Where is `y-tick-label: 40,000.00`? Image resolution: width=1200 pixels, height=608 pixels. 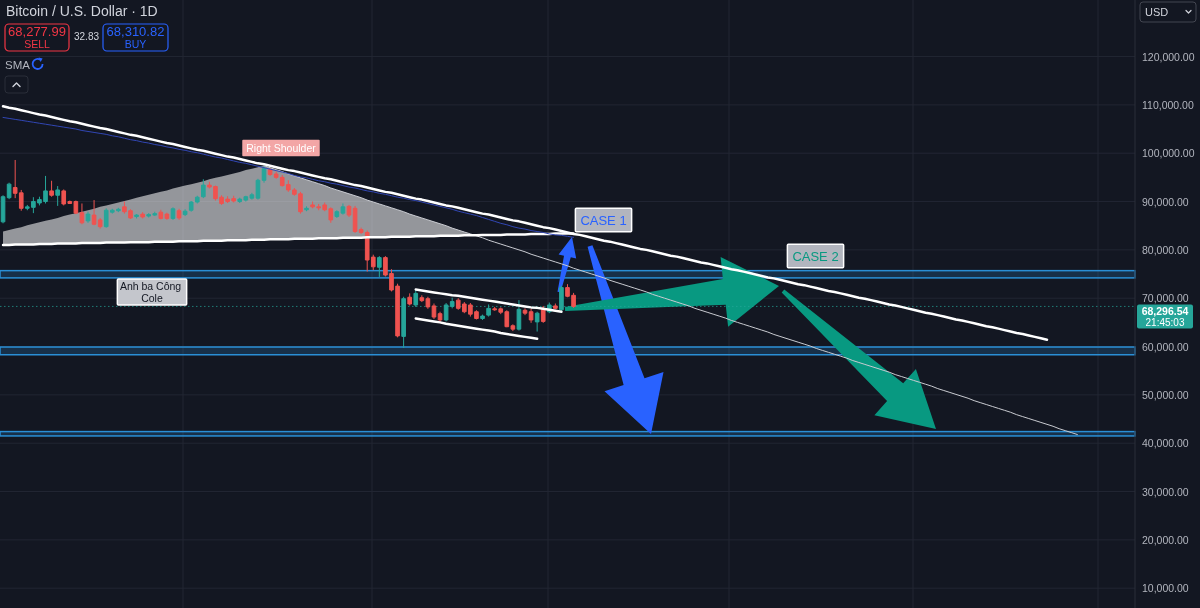 y-tick-label: 40,000.00 is located at coordinates (1165, 443).